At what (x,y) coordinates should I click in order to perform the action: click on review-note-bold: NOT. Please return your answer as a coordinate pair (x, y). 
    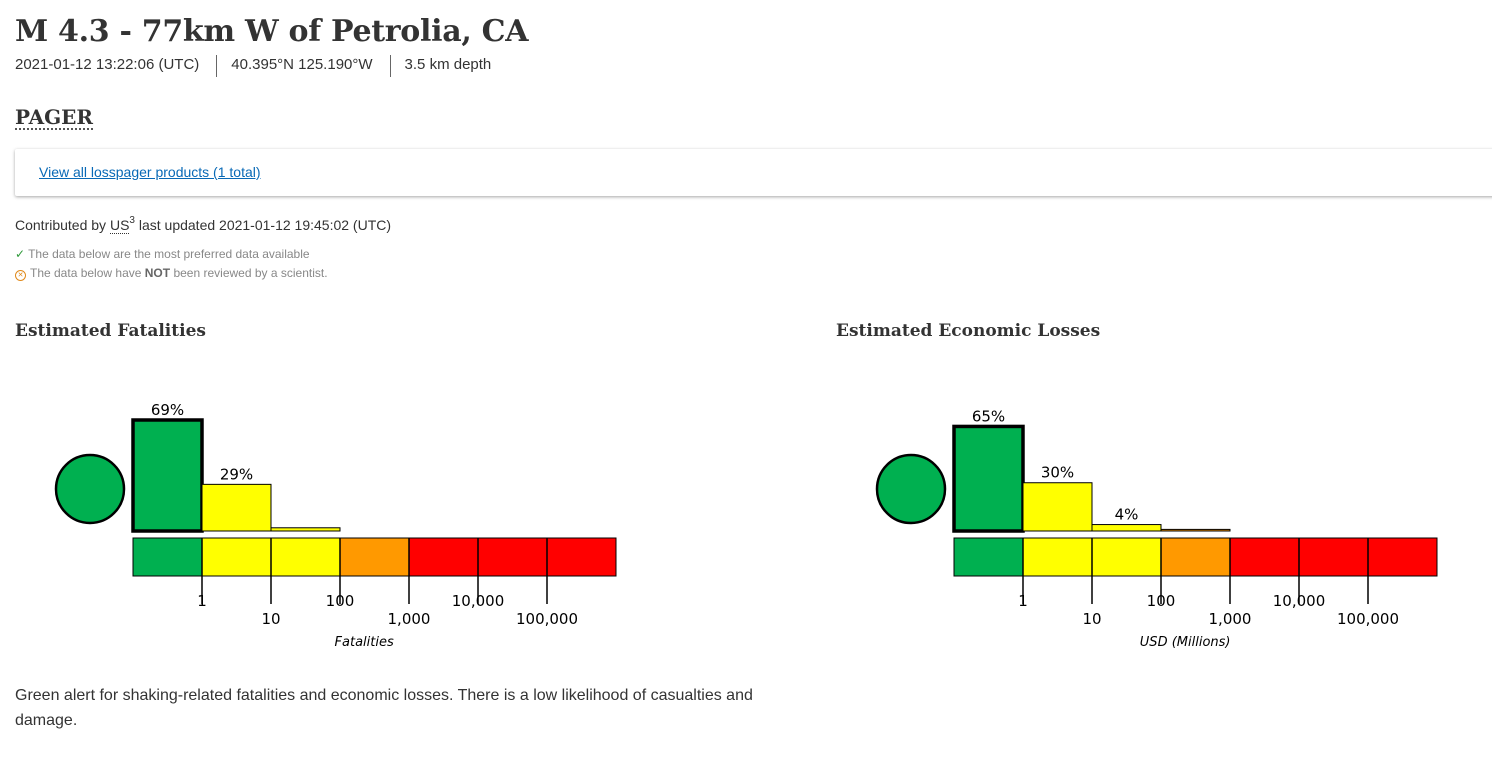
    Looking at the image, I should click on (157, 273).